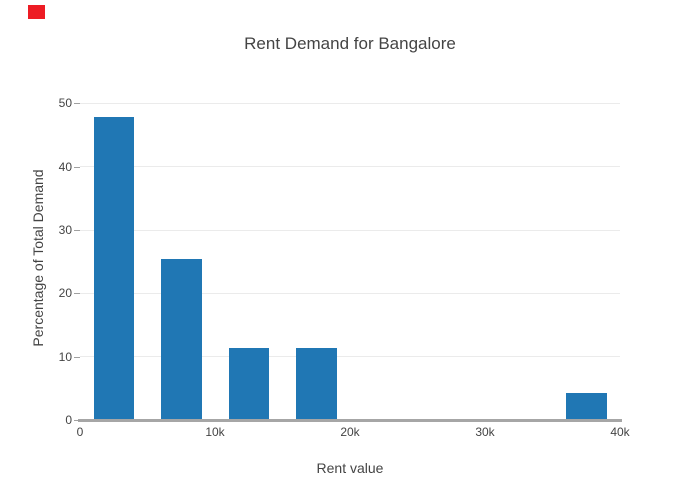  I want to click on x-tick-label: 30k, so click(485, 432).